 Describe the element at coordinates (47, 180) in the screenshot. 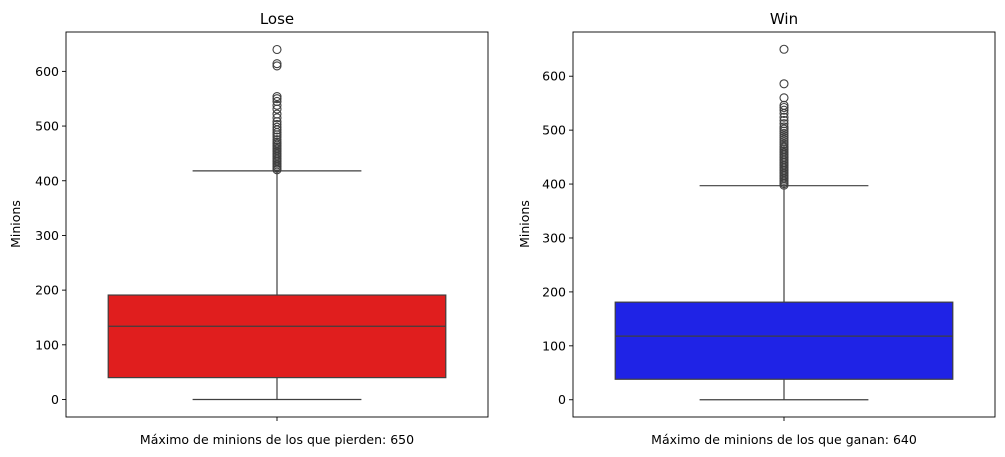

I see `y-tick-label-lose: 400` at that location.